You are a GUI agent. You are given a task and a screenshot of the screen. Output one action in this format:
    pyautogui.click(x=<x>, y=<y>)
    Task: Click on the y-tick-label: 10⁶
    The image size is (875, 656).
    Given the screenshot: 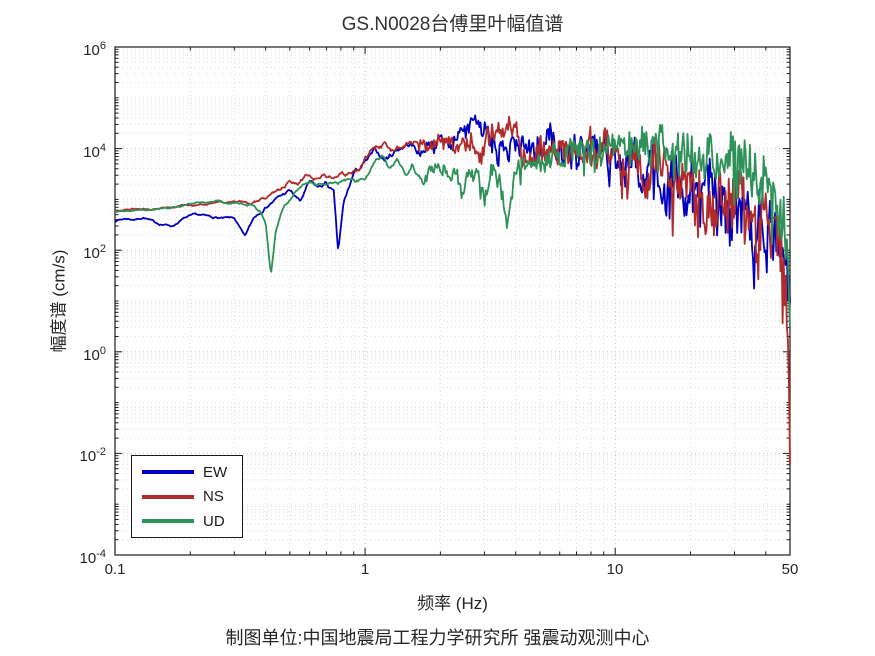 What is the action you would take?
    pyautogui.click(x=94, y=49)
    